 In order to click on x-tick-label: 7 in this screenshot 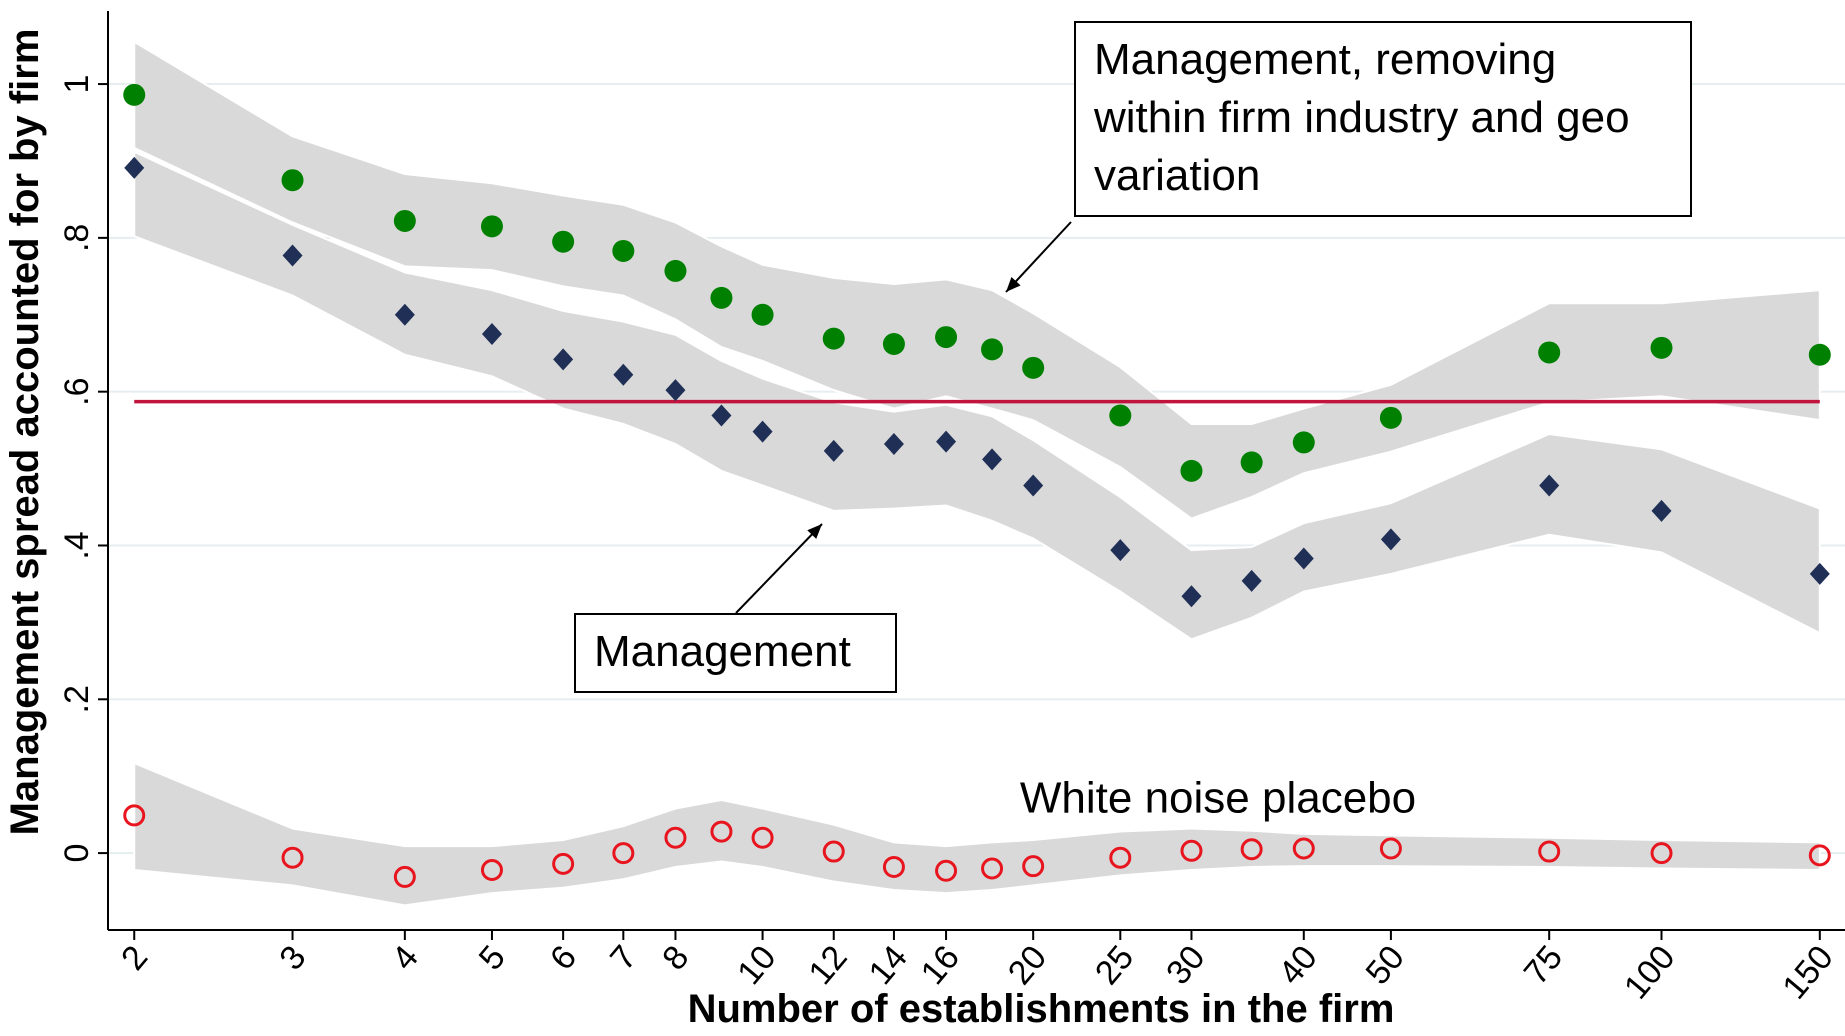, I will do `click(623, 957)`.